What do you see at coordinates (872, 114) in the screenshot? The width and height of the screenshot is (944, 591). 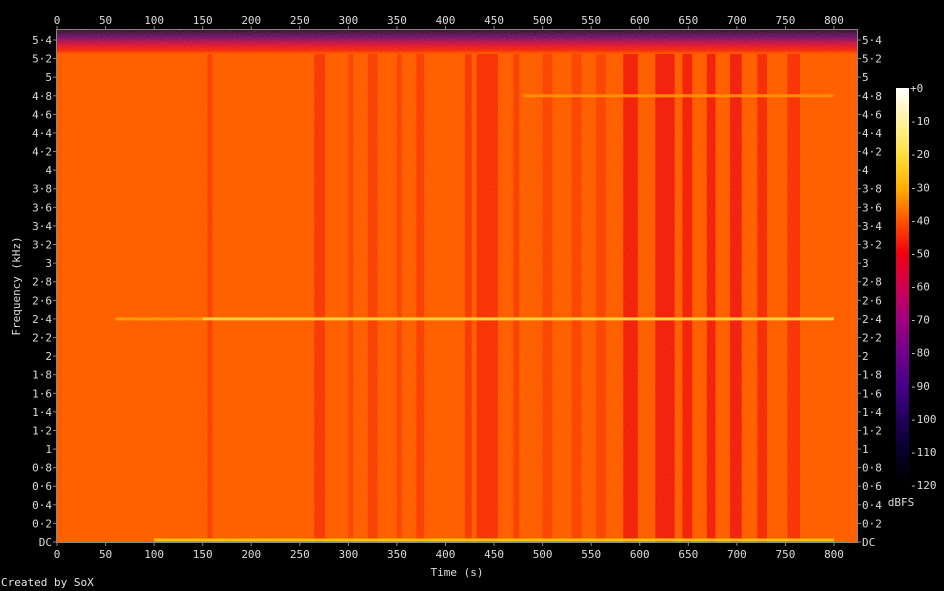 I see `y-tick-label-right: 4·6` at bounding box center [872, 114].